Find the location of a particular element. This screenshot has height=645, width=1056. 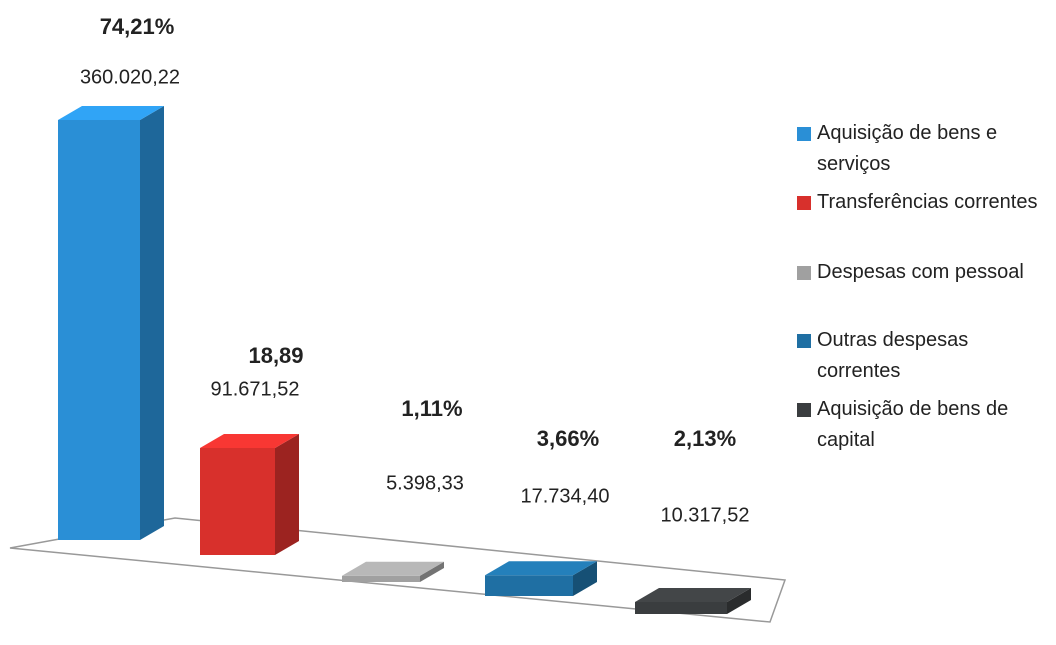

legend-item: Despesas com pessoal is located at coordinates (922, 272).